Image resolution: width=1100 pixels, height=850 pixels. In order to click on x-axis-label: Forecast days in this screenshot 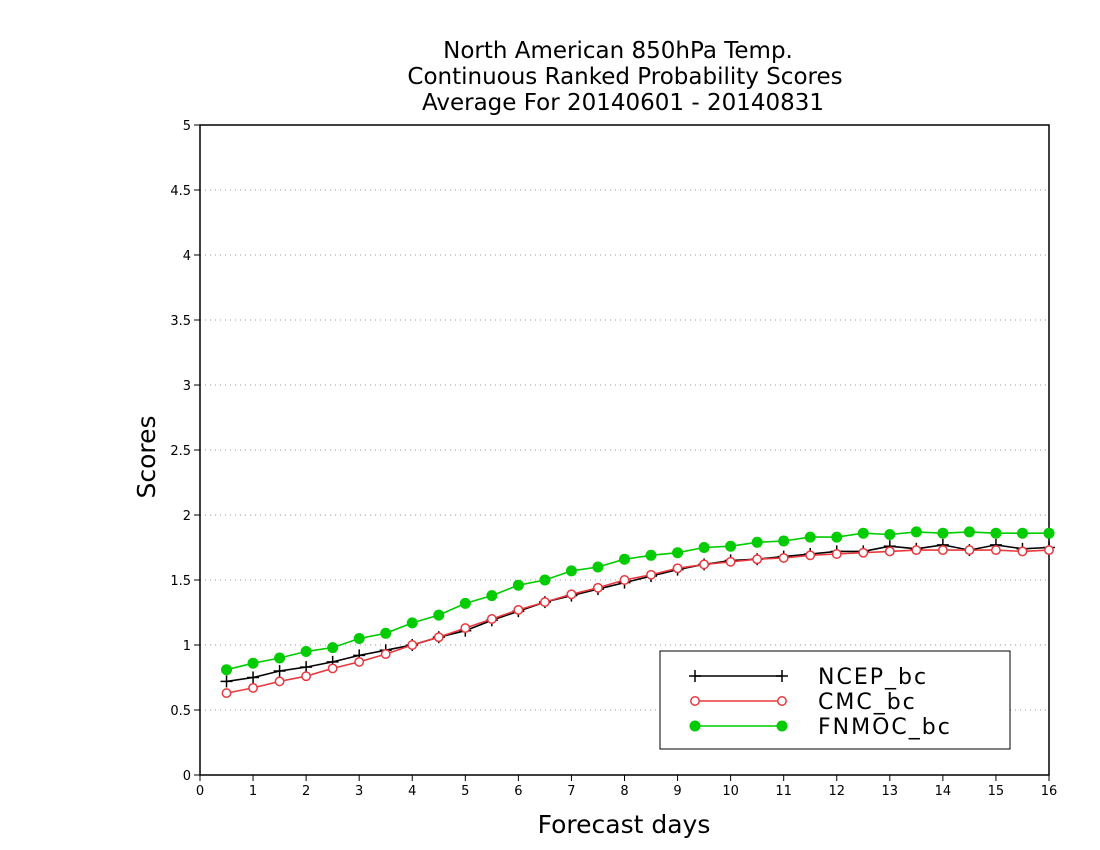, I will do `click(624, 824)`.